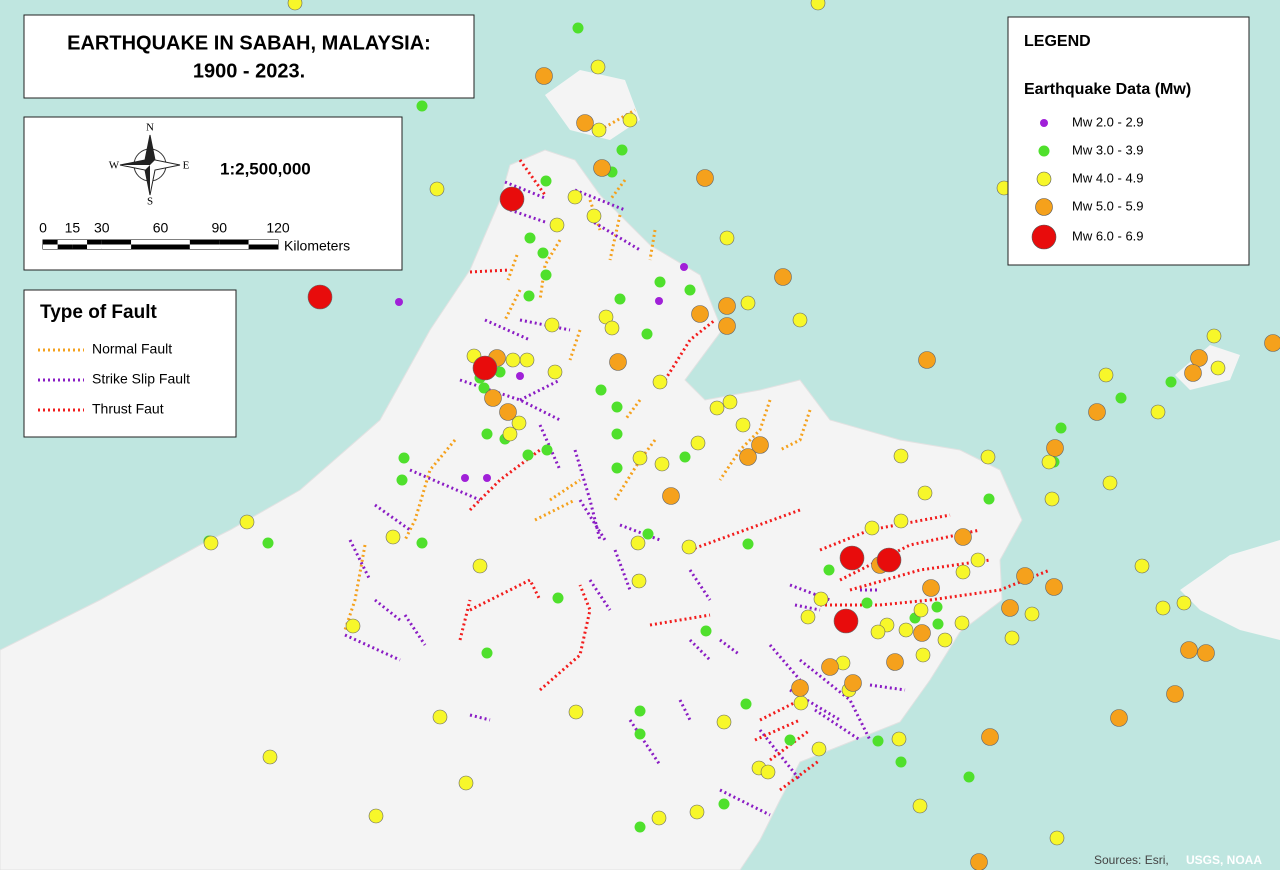  What do you see at coordinates (1108, 177) in the screenshot?
I see `legend-label: Mw 4.0 - 4.9` at bounding box center [1108, 177].